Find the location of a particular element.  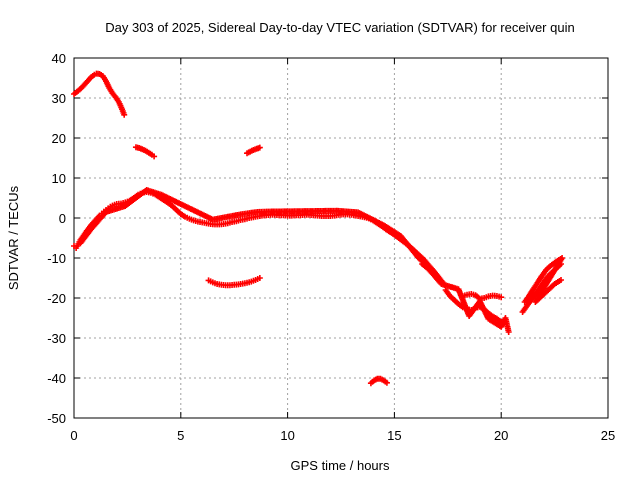

y-tick-label: 0 is located at coordinates (62, 218).